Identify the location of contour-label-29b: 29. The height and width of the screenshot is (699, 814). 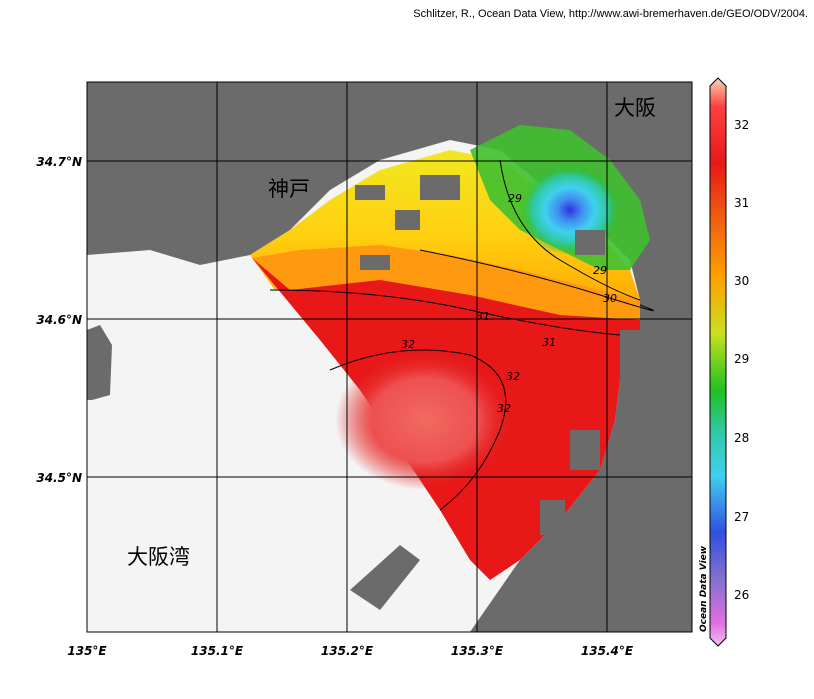
(600, 270).